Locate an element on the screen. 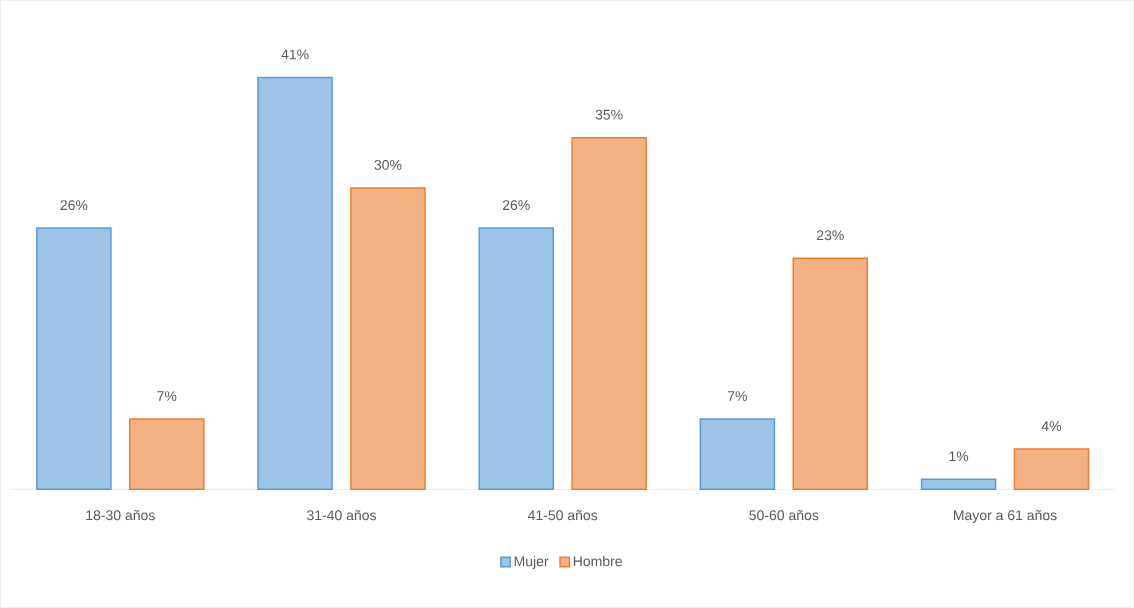 The width and height of the screenshot is (1134, 608). legend-label: Mujer is located at coordinates (531, 563).